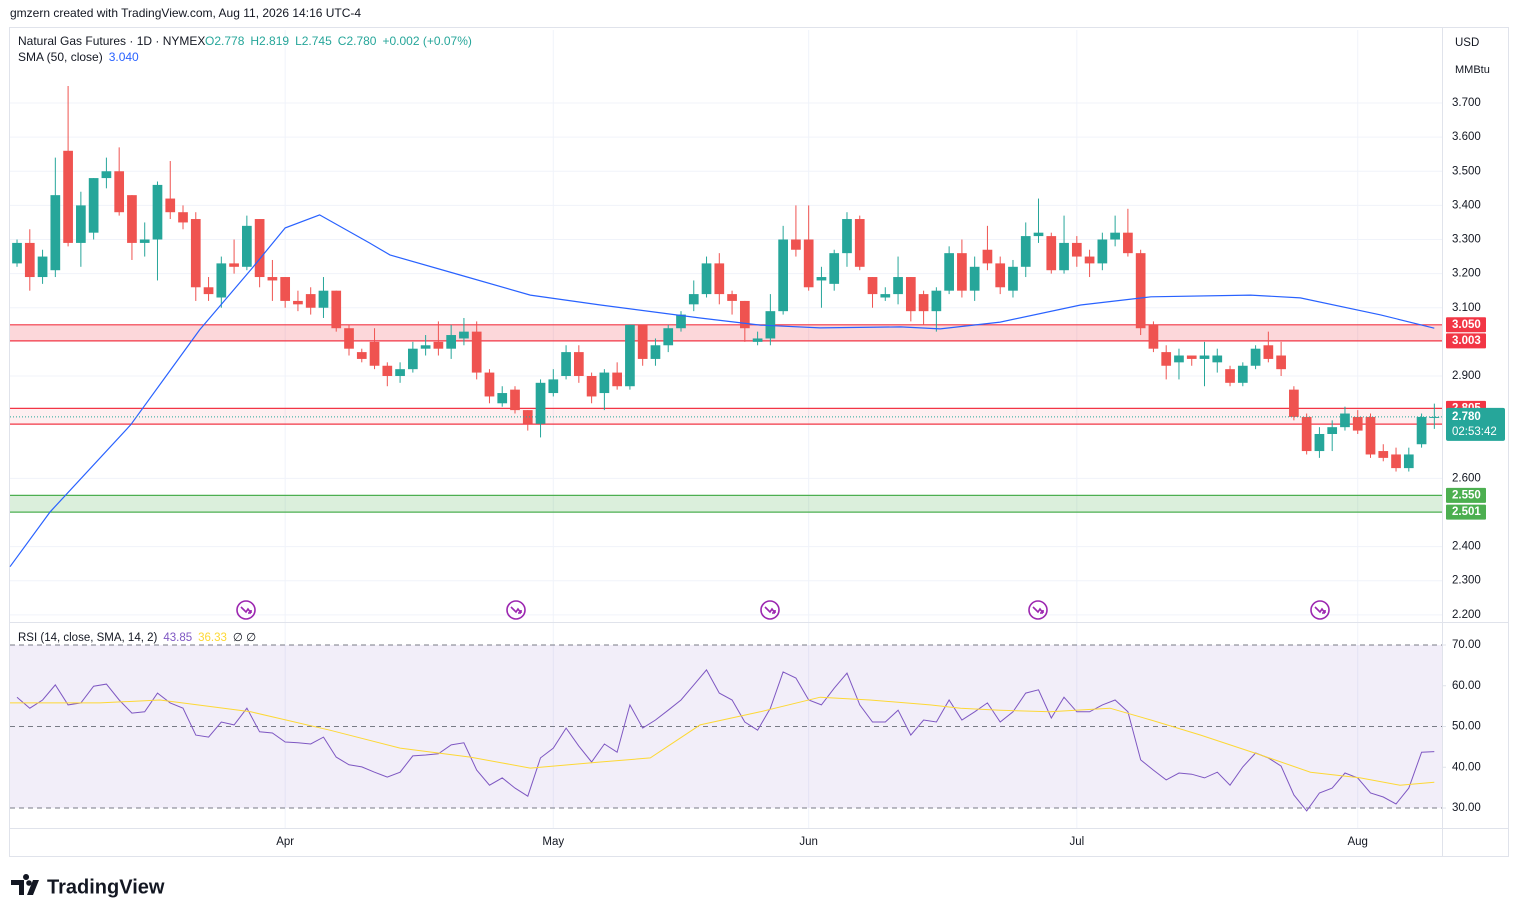  Describe the element at coordinates (111, 41) in the screenshot. I see `legend-name: Natural Gas Futures · 1D · NYMEX` at that location.